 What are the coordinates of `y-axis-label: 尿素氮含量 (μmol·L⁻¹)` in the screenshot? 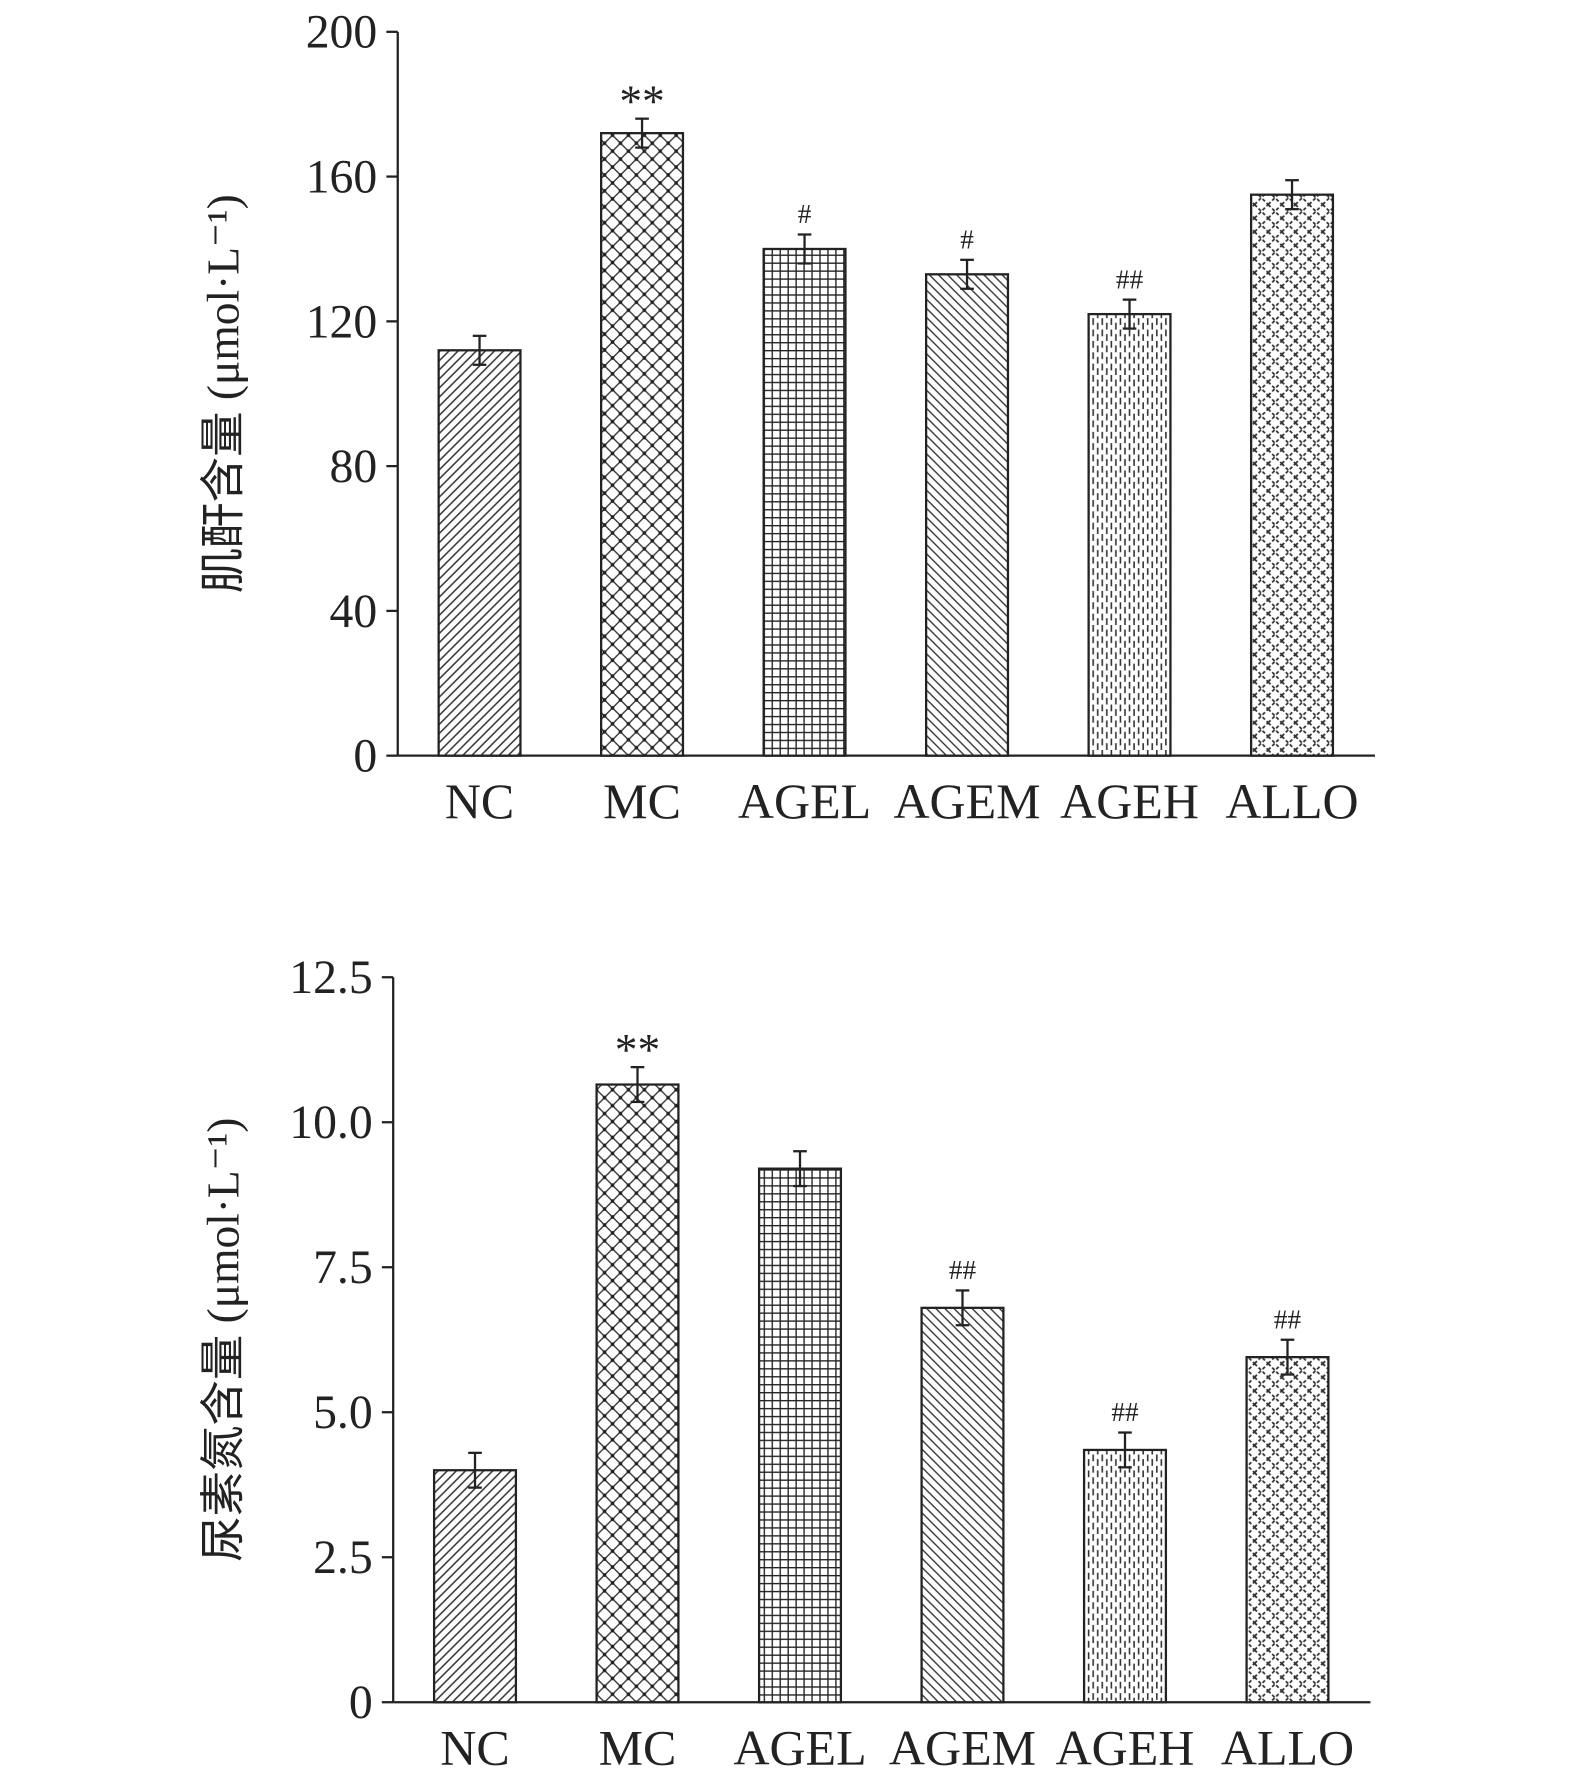 It's located at (223, 1340).